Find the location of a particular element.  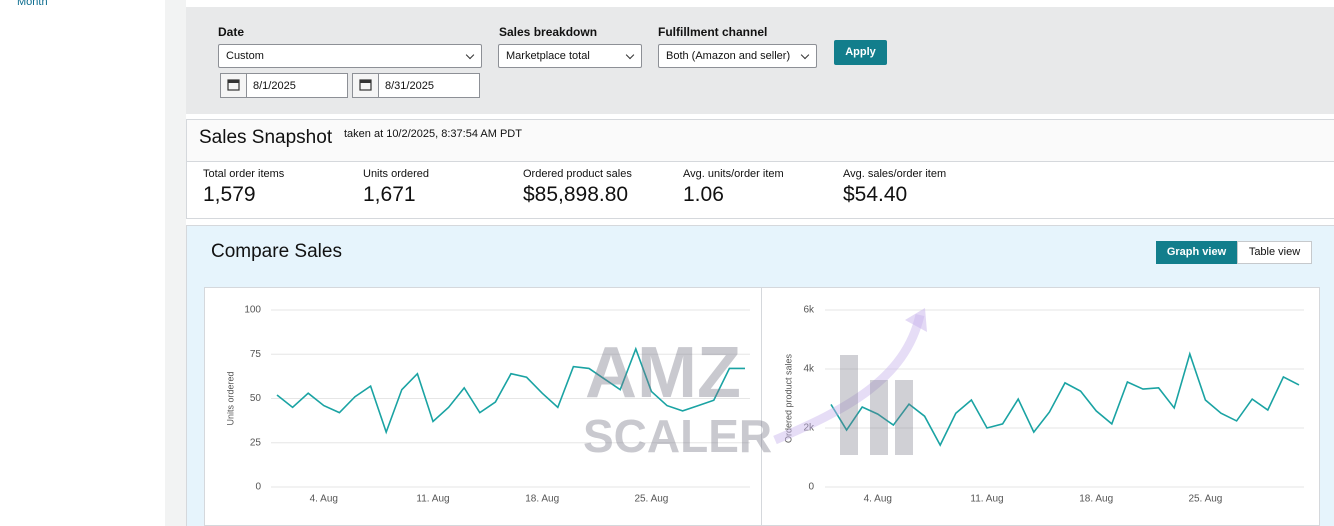

snapshot-title: Sales Snapshot is located at coordinates (266, 137).